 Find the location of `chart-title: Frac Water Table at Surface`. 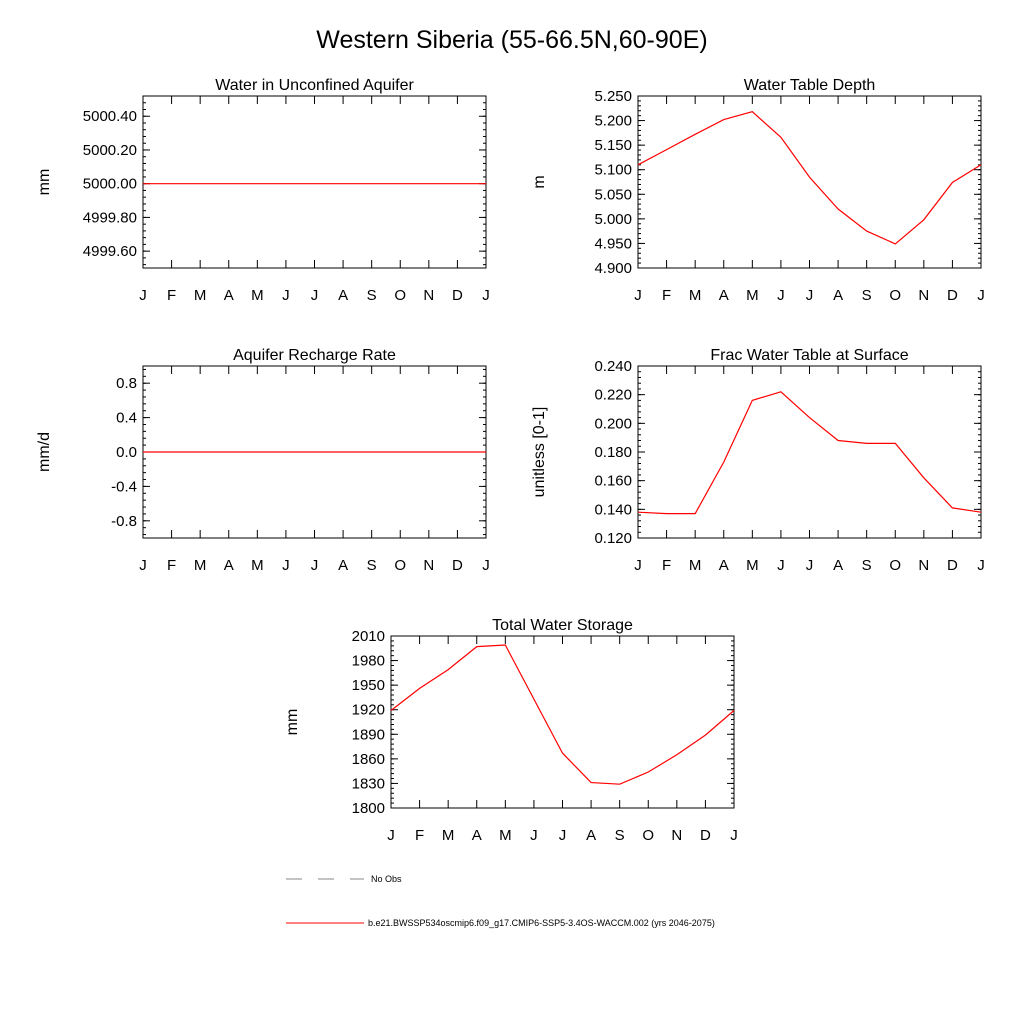

chart-title: Frac Water Table at Surface is located at coordinates (809, 355).